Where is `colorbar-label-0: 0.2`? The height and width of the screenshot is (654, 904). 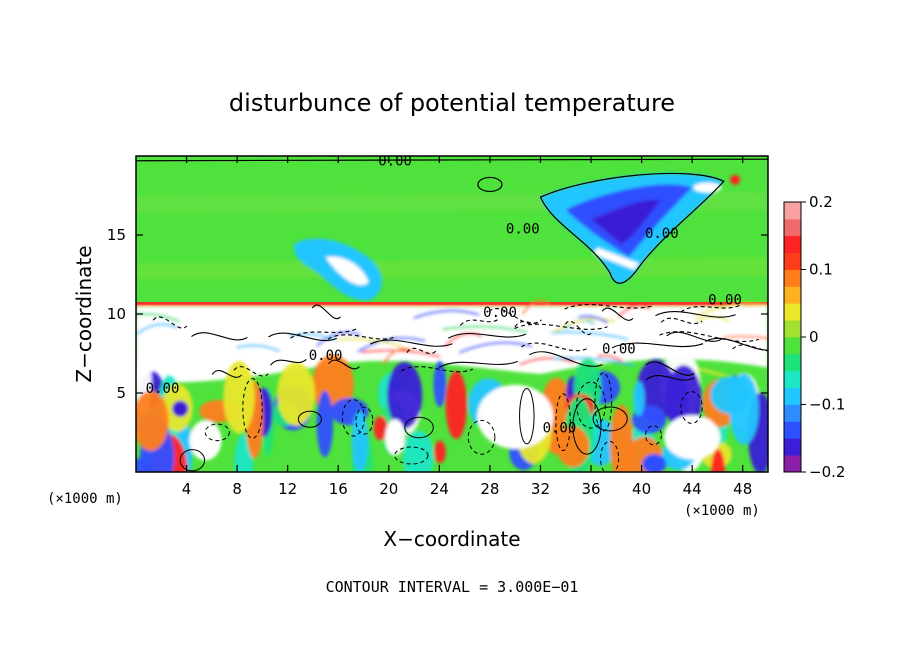 colorbar-label-0: 0.2 is located at coordinates (821, 202).